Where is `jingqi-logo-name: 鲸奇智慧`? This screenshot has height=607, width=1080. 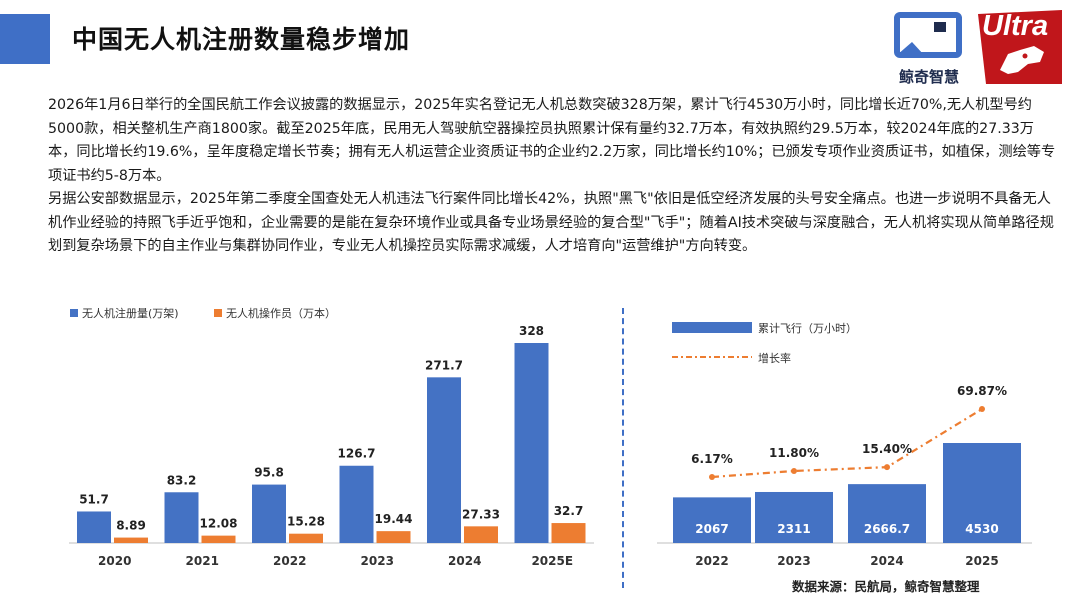
jingqi-logo-name: 鲸奇智慧 is located at coordinates (928, 77).